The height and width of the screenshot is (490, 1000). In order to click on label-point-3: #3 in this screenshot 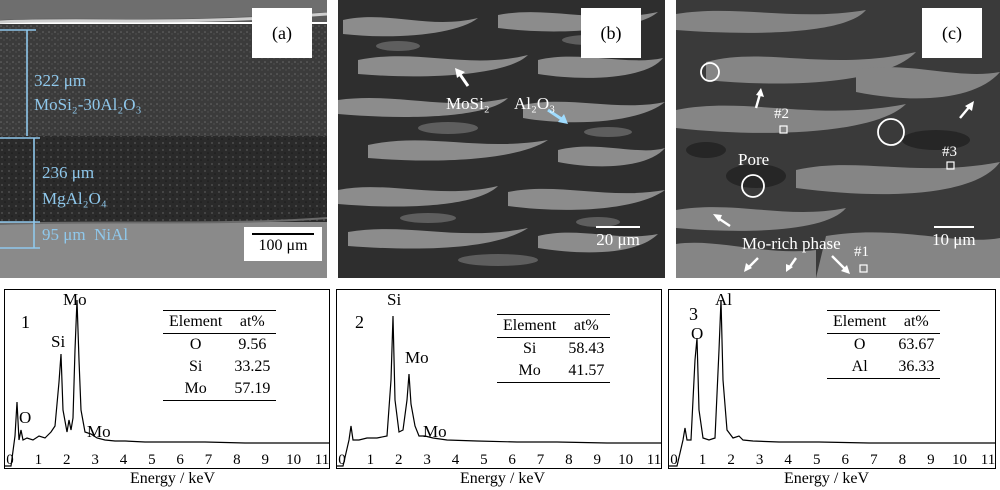, I will do `click(949, 152)`.